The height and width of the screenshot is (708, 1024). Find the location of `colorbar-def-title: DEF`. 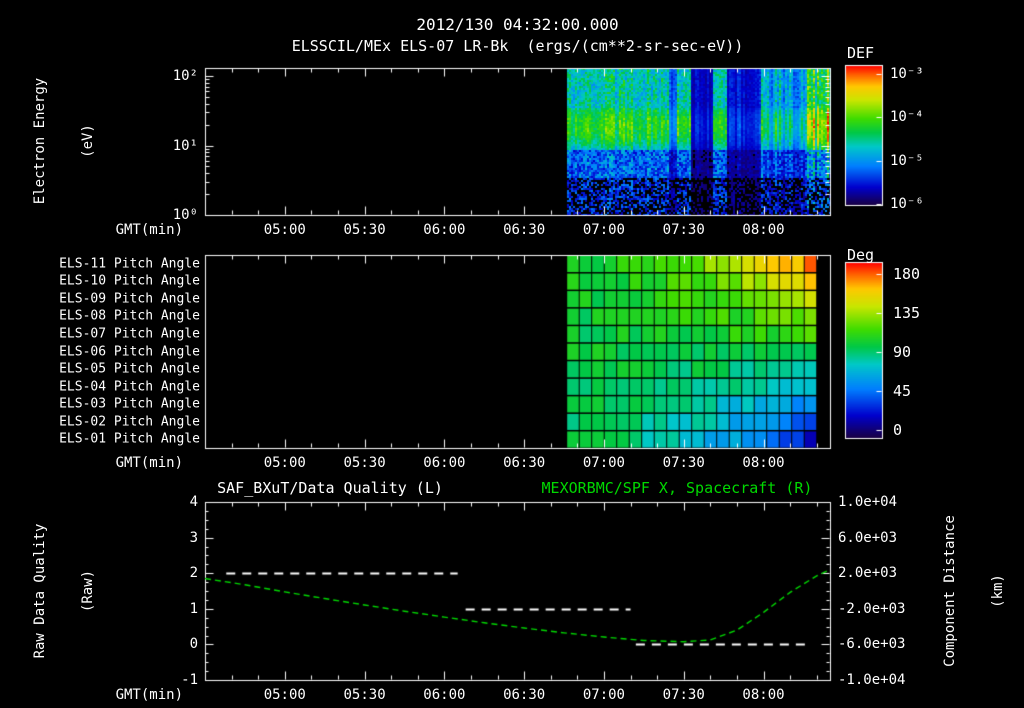

colorbar-def-title: DEF is located at coordinates (861, 53).